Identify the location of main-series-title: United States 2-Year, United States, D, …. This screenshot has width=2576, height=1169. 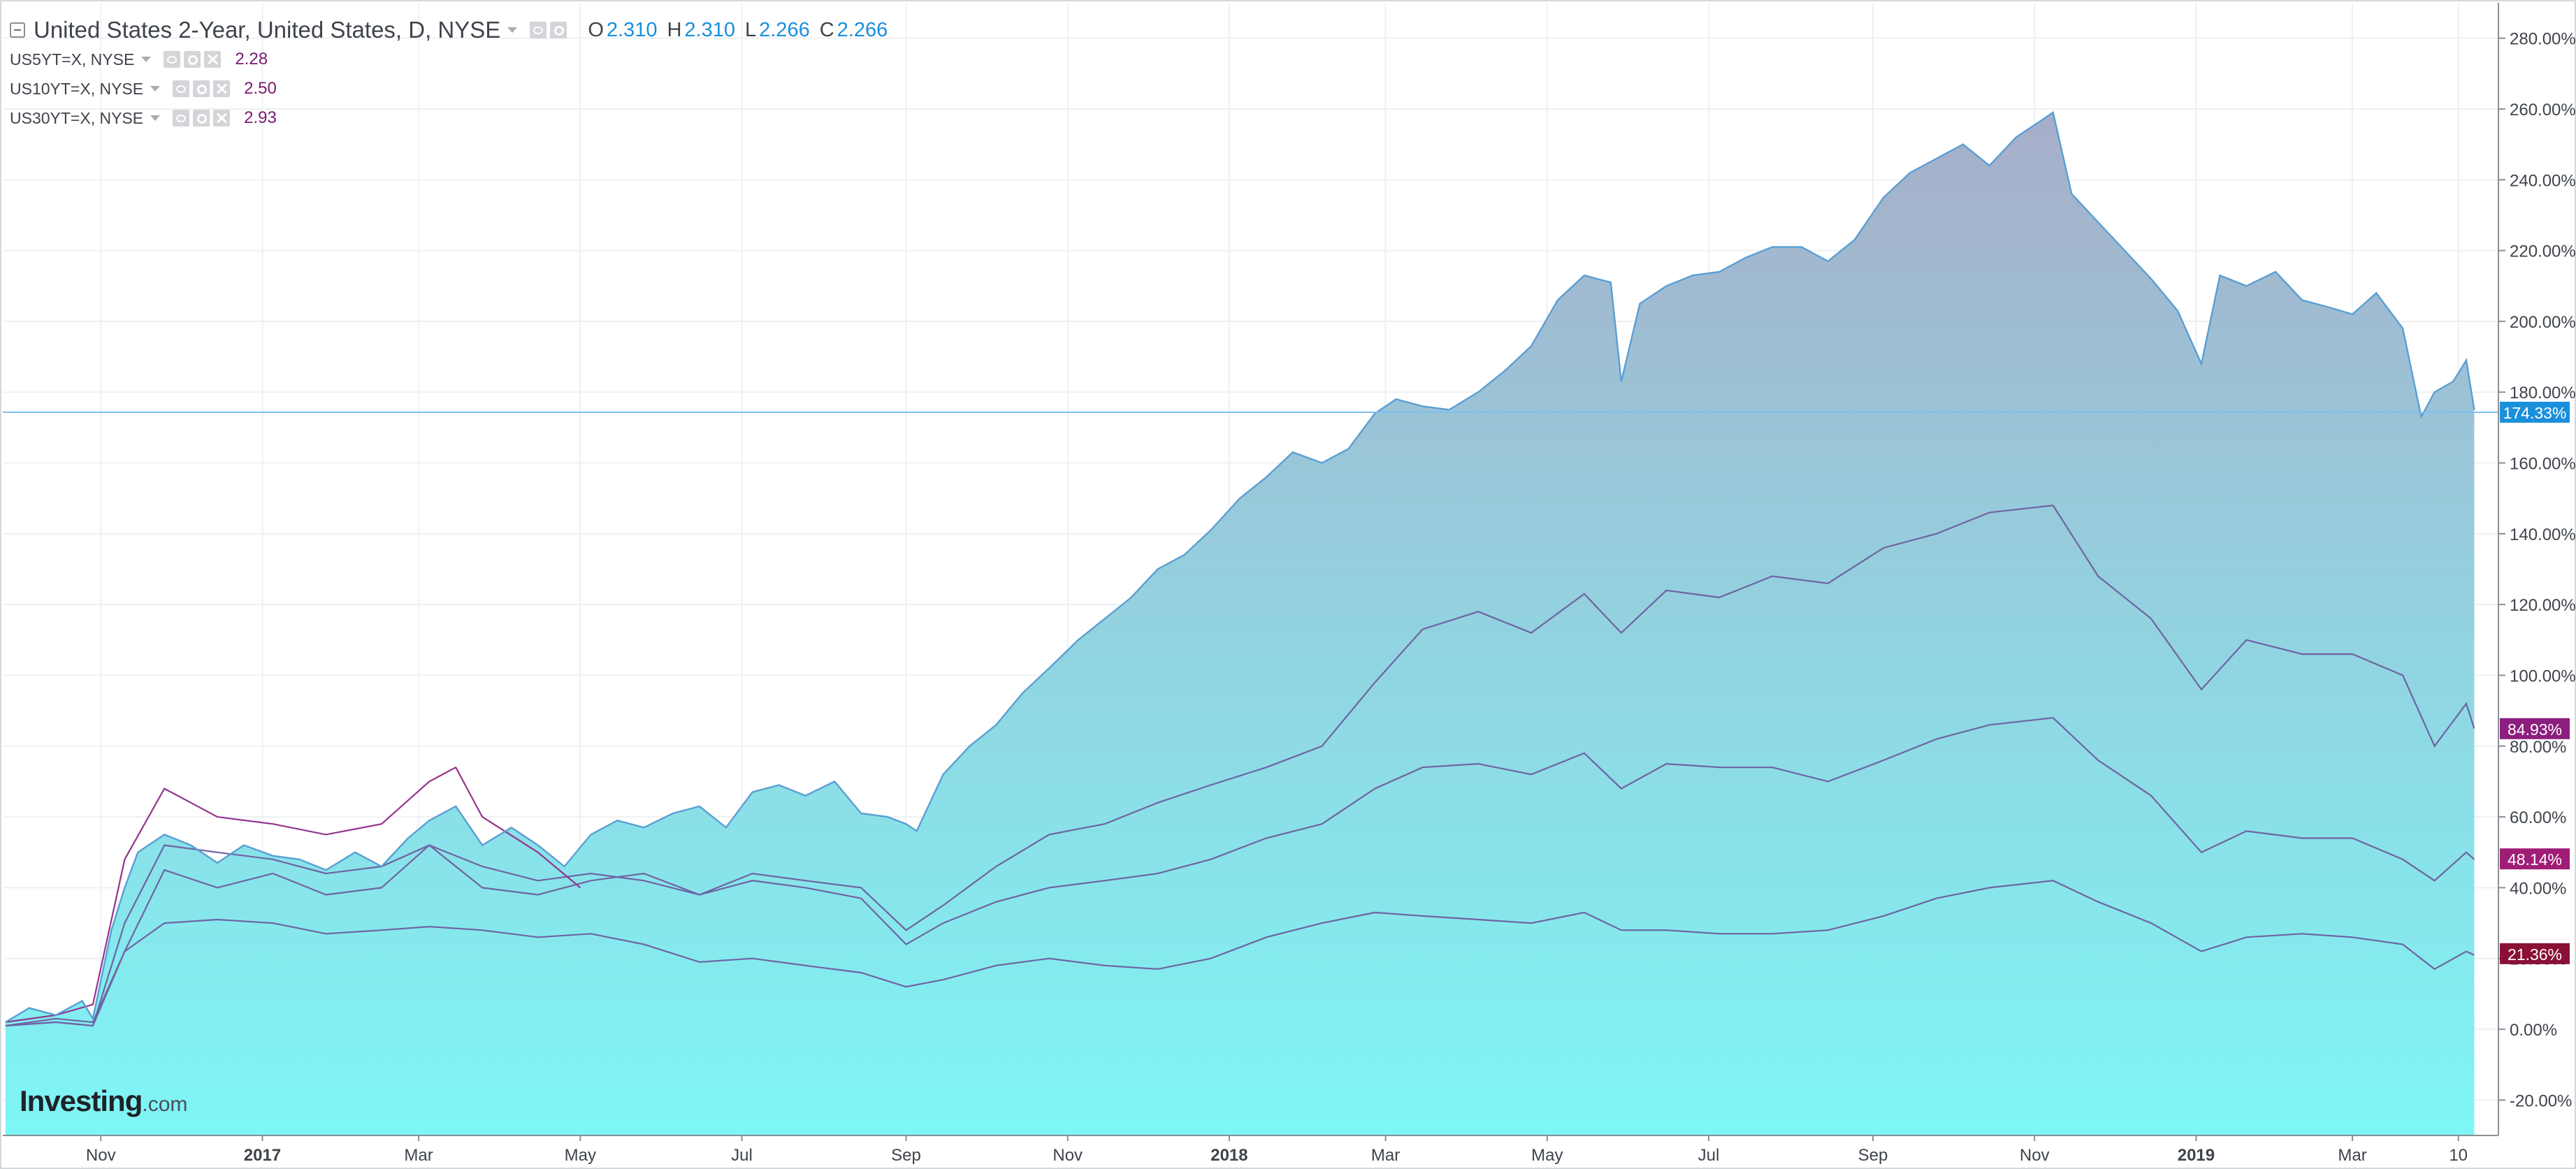
(268, 30).